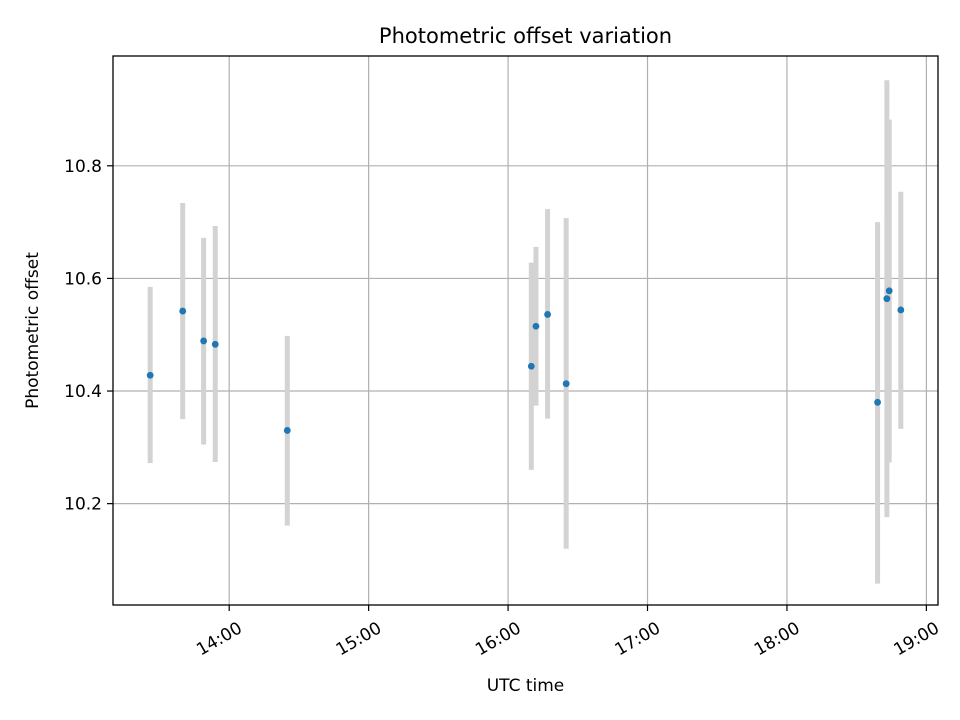  I want to click on x-axis-label: UTC time, so click(526, 686).